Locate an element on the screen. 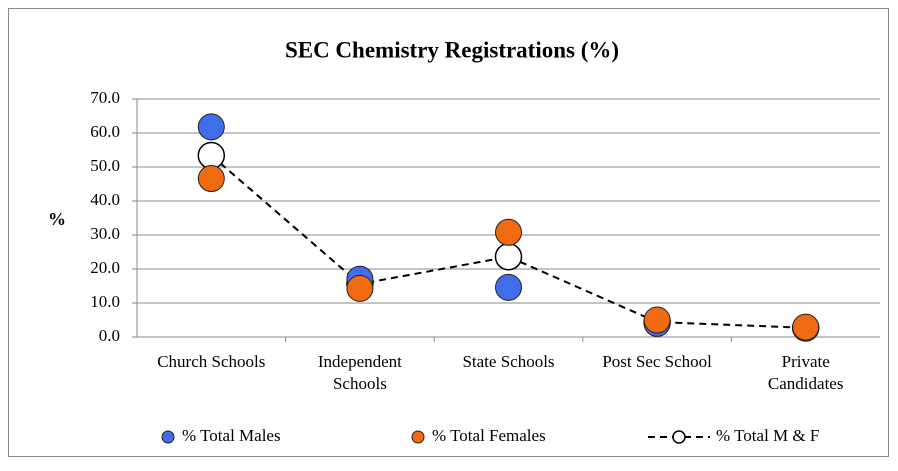  y-axis-label: % is located at coordinates (57, 219).